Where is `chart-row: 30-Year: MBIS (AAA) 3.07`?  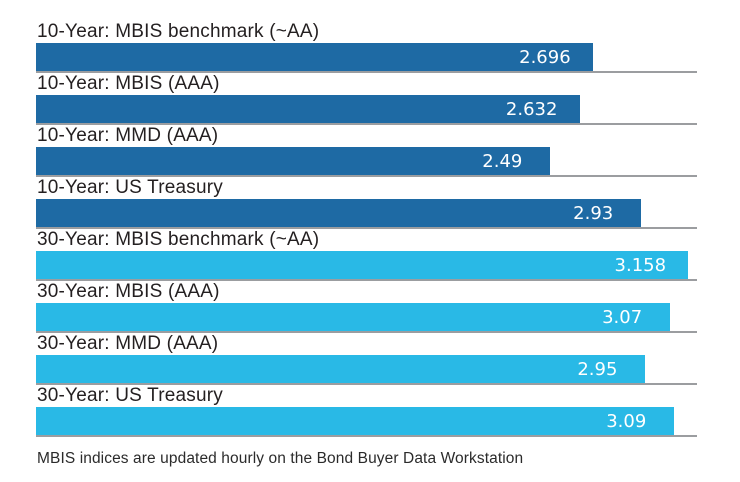
chart-row: 30-Year: MBIS (AAA) 3.07 is located at coordinates (366, 307).